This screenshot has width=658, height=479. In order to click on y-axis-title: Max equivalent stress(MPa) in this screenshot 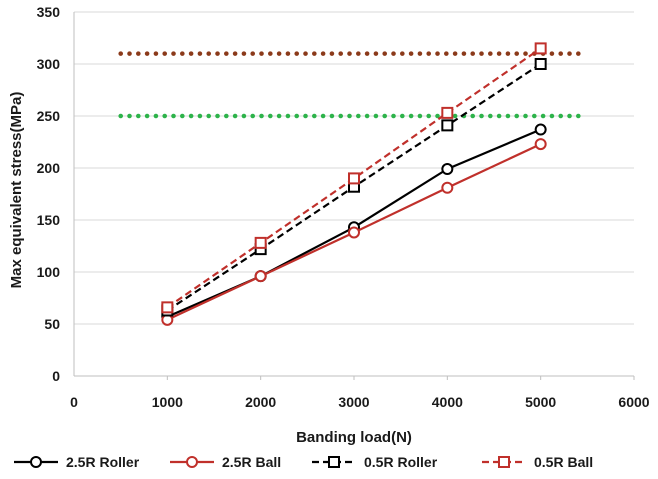, I will do `click(16, 190)`.